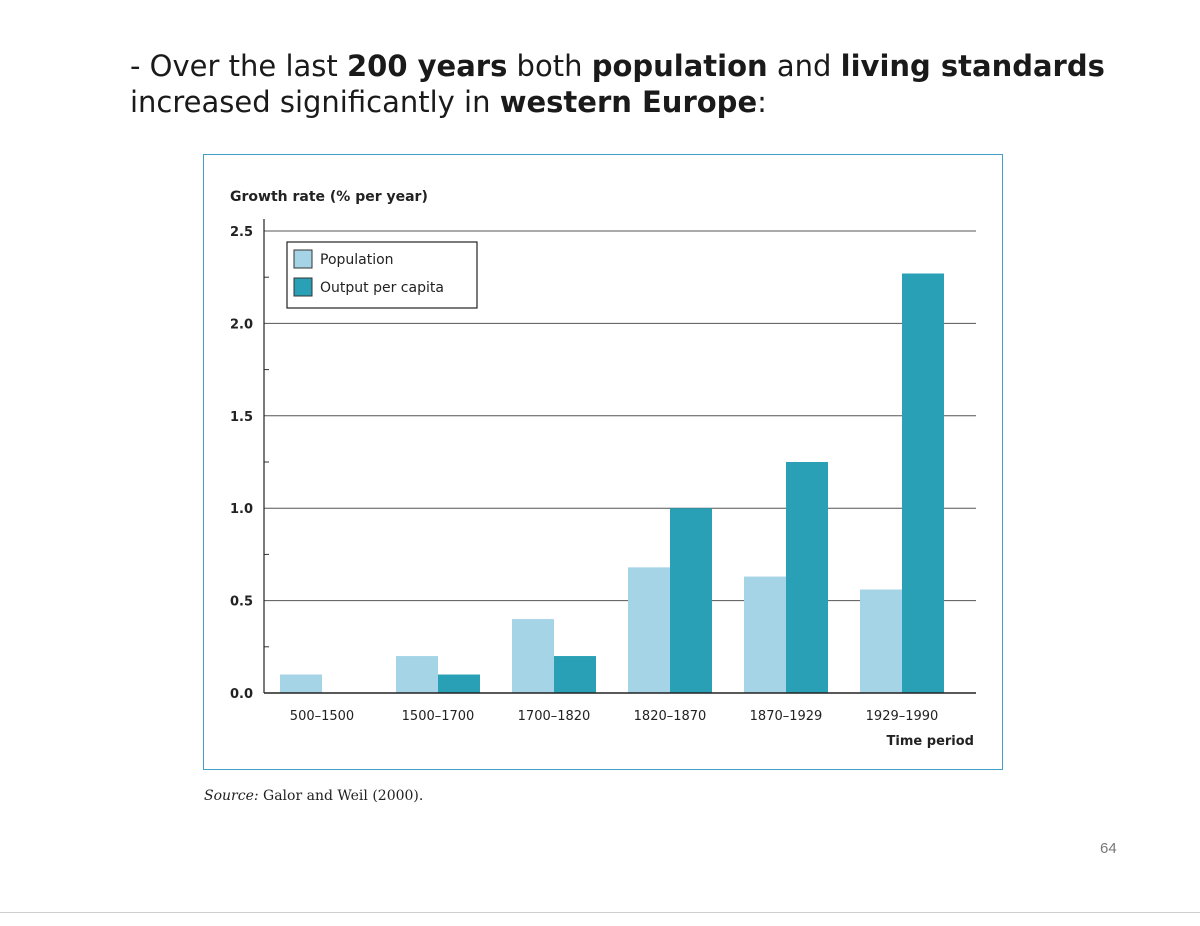 The width and height of the screenshot is (1200, 926). I want to click on legend-box, so click(382, 275).